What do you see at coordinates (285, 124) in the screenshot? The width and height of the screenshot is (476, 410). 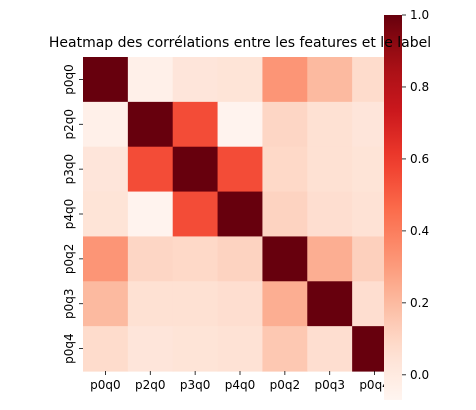 I see `heatmap-cell-p2q0-p0q2` at bounding box center [285, 124].